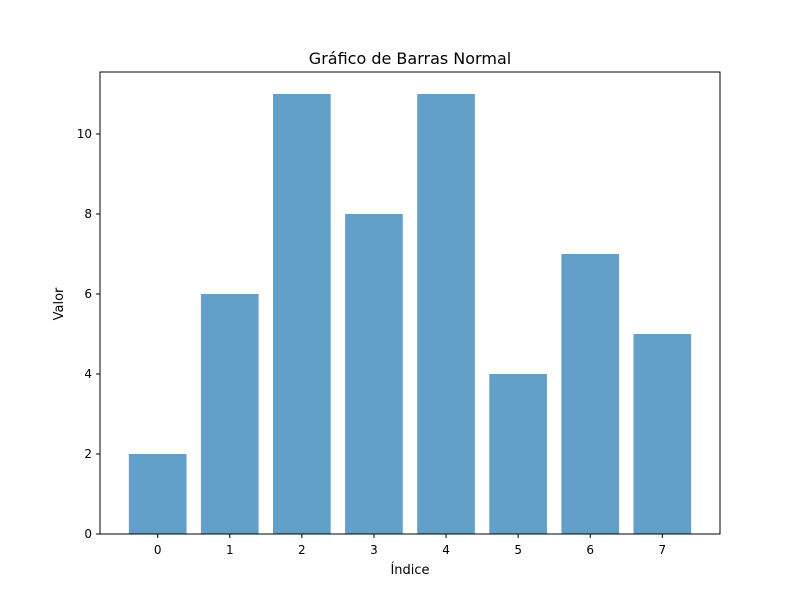  I want to click on x-tick-label: 0, so click(158, 550).